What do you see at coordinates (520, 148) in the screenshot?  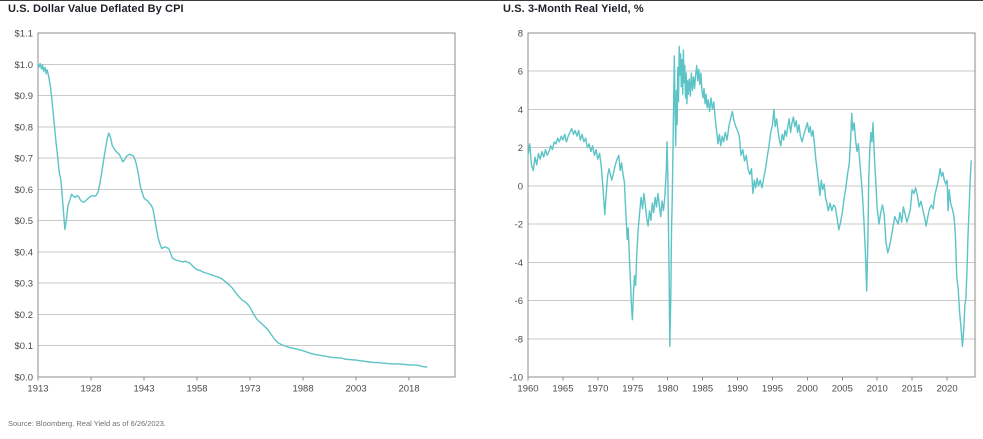 I see `svg-text: 2` at bounding box center [520, 148].